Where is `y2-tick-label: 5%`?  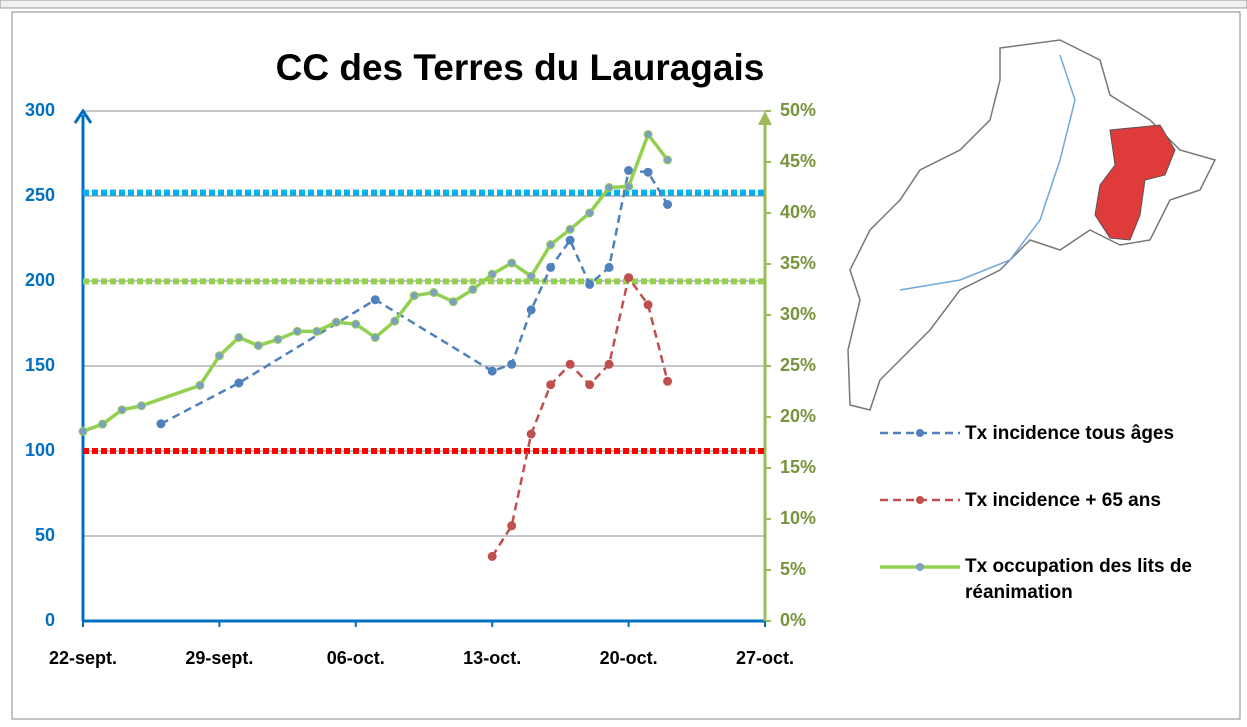
y2-tick-label: 5% is located at coordinates (793, 569).